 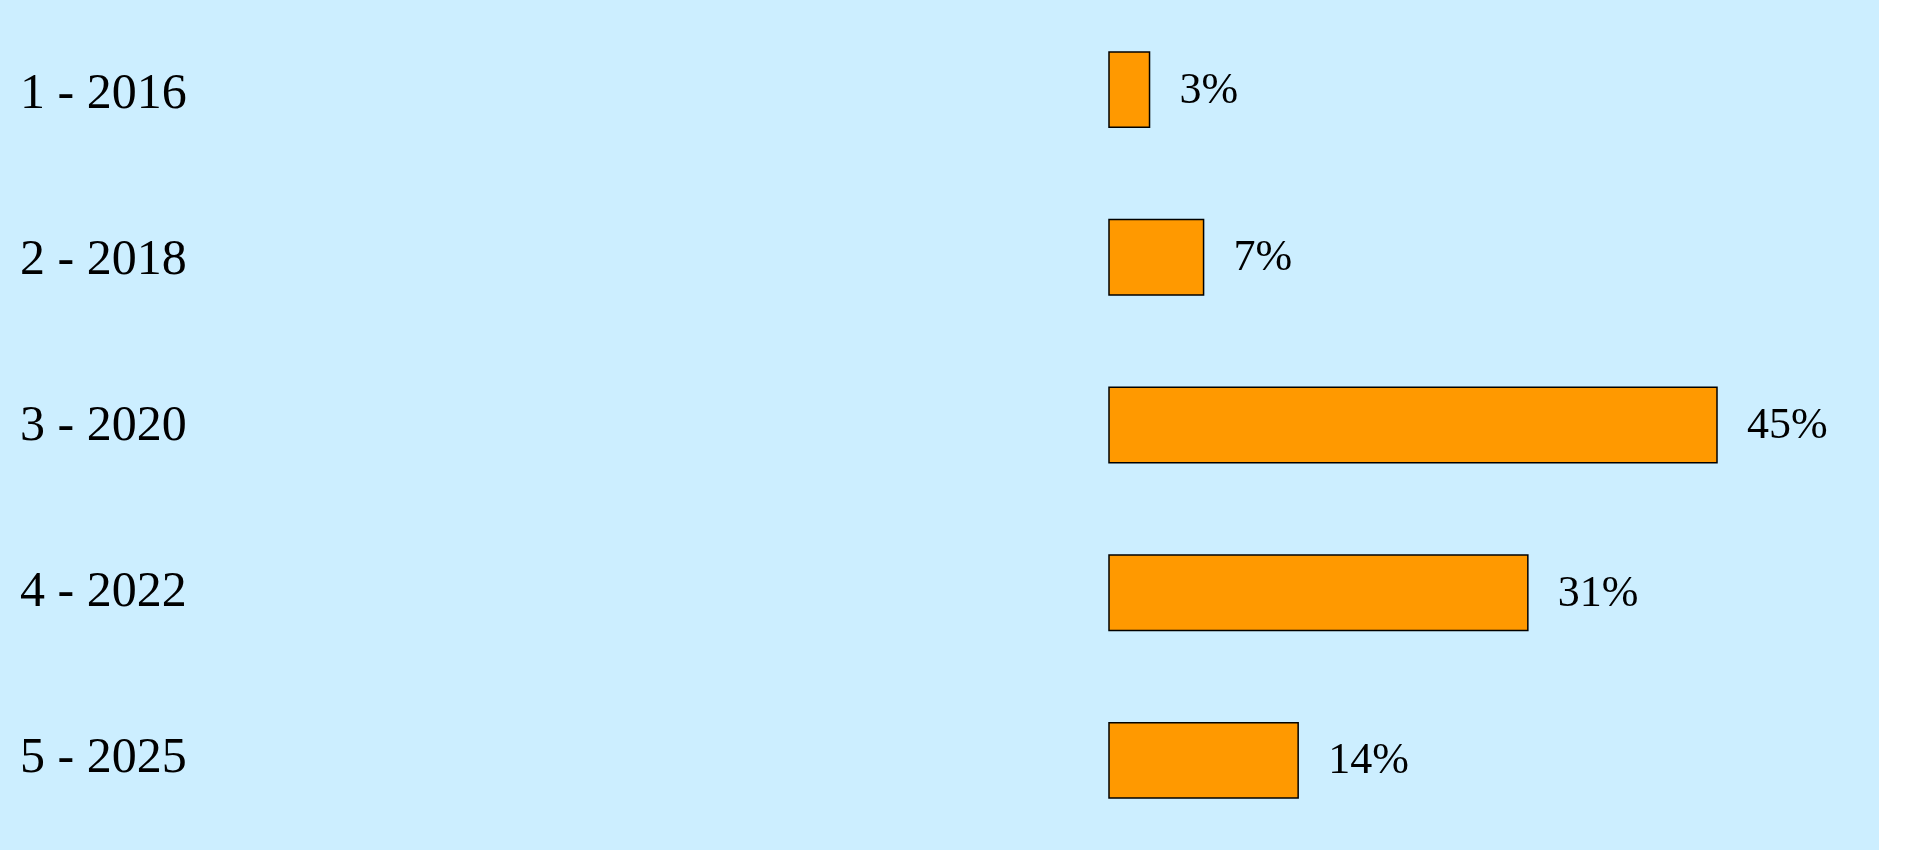 I want to click on data-label: 31%, so click(x=1598, y=591).